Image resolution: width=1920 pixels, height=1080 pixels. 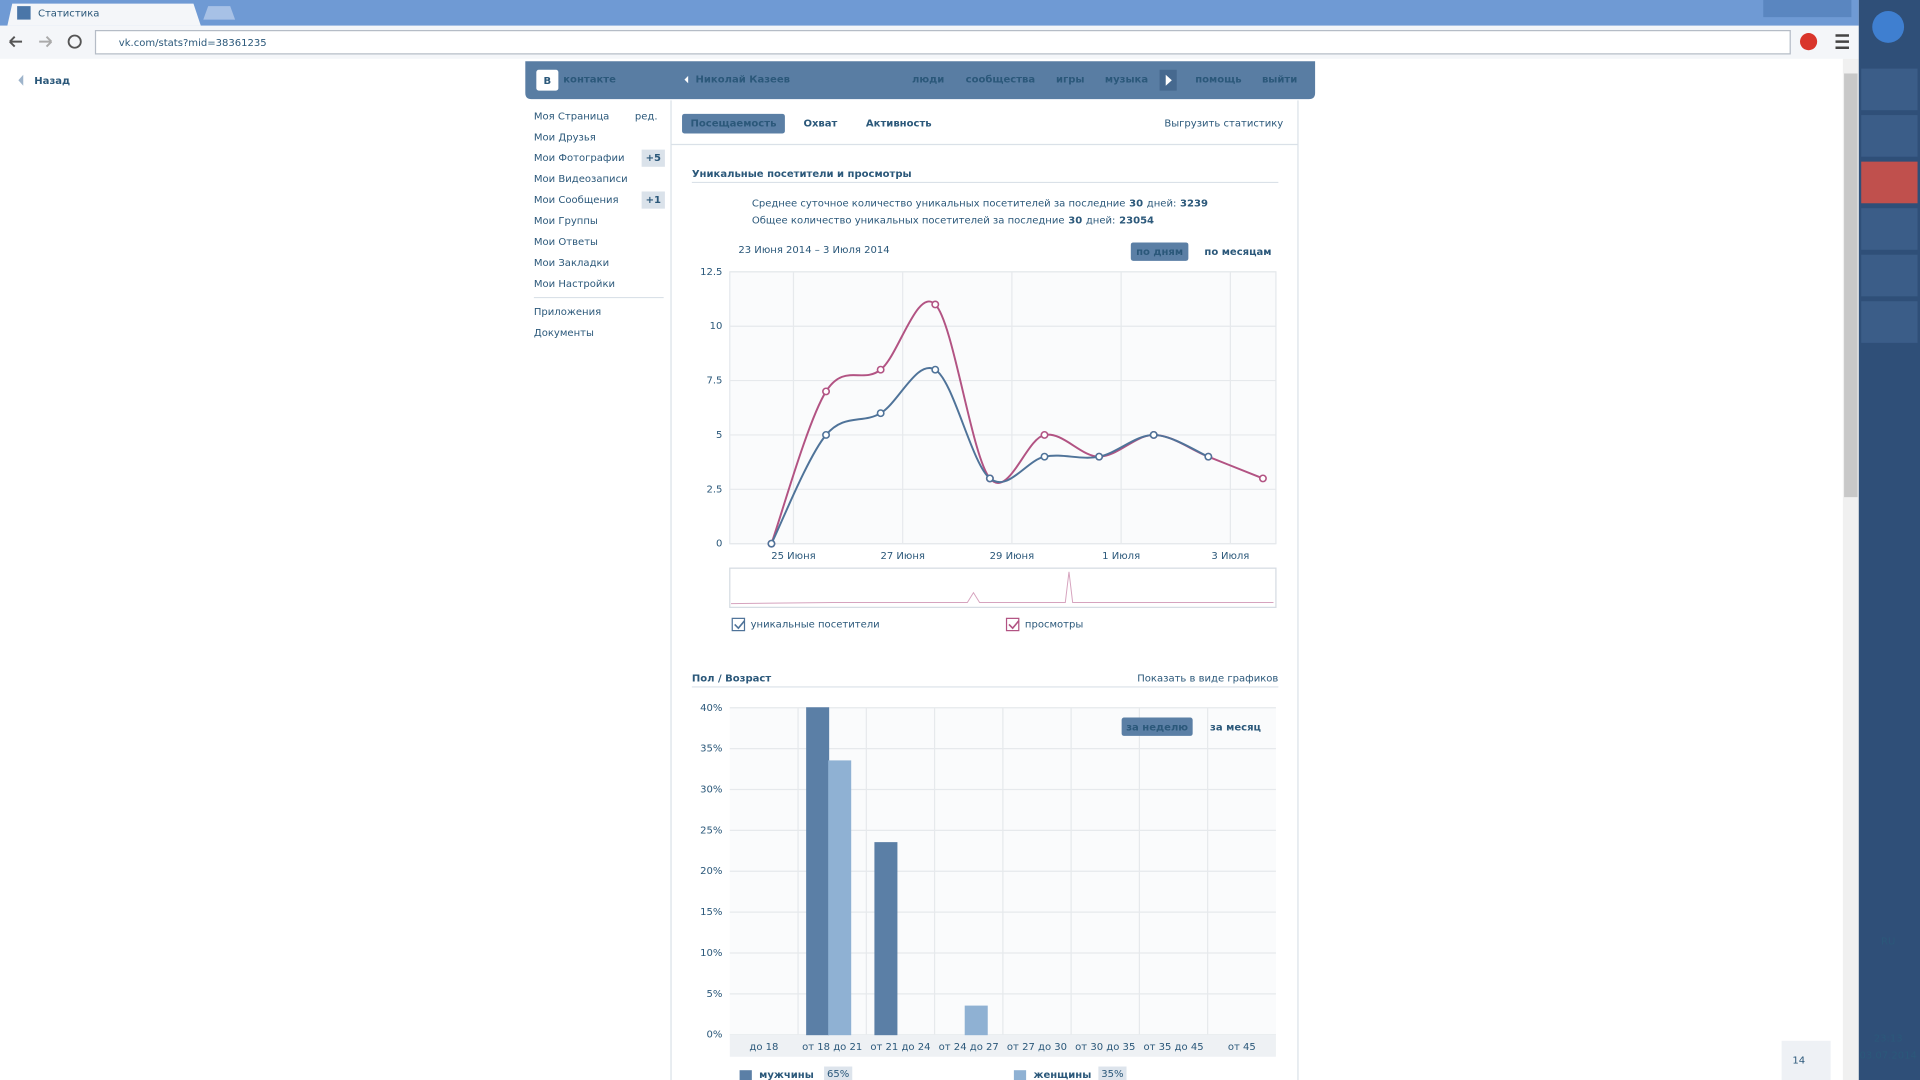 What do you see at coordinates (21, 80) in the screenshot?
I see `back-arrow` at bounding box center [21, 80].